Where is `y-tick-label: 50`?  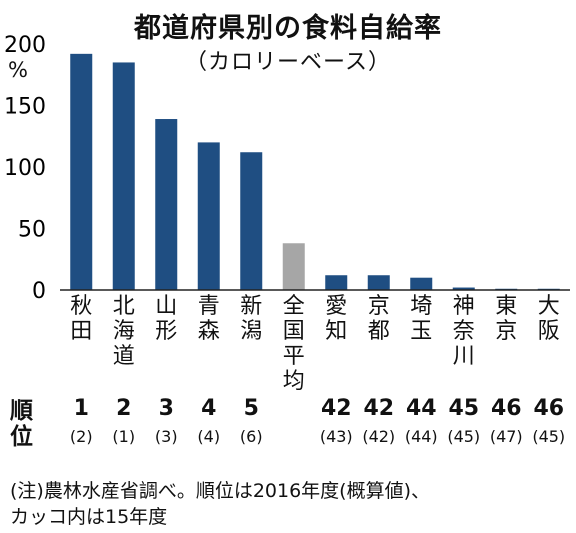 y-tick-label: 50 is located at coordinates (32, 230).